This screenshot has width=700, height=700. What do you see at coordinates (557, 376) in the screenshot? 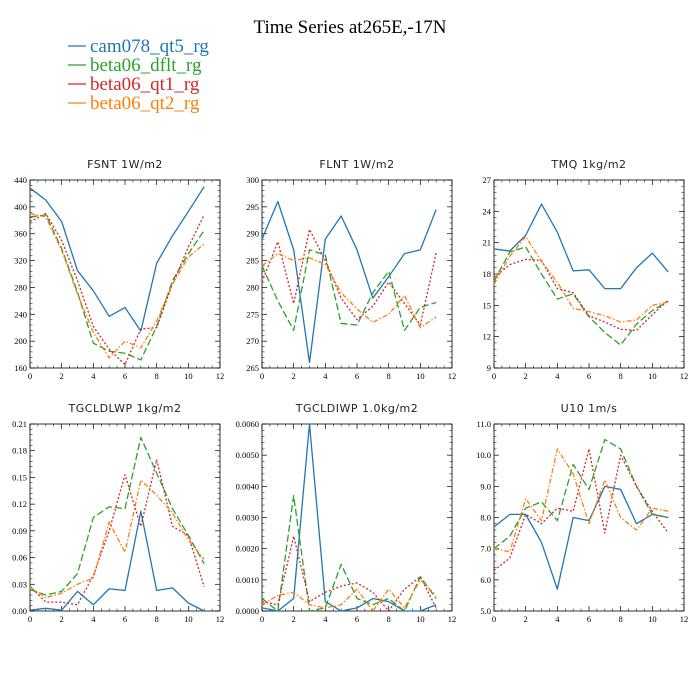
I see `xtick-label-2-2: 4` at bounding box center [557, 376].